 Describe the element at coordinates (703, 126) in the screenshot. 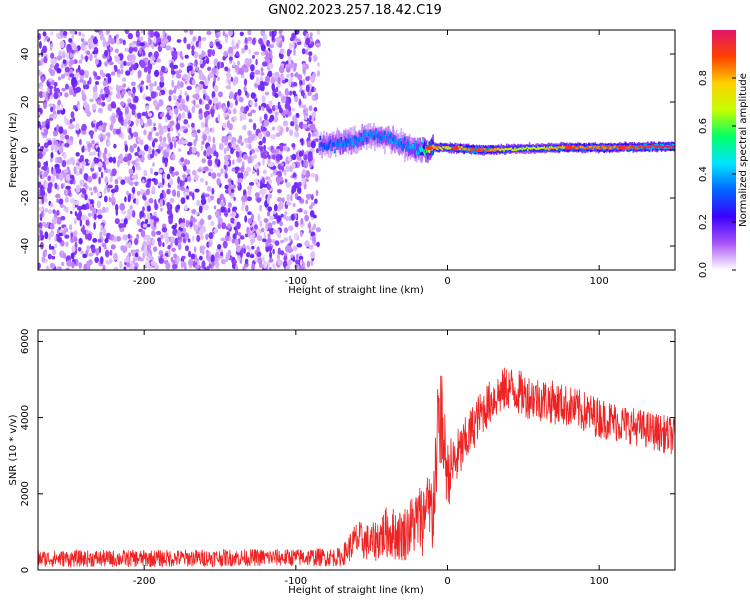

I see `colorbar-tick-label: 0.6` at that location.